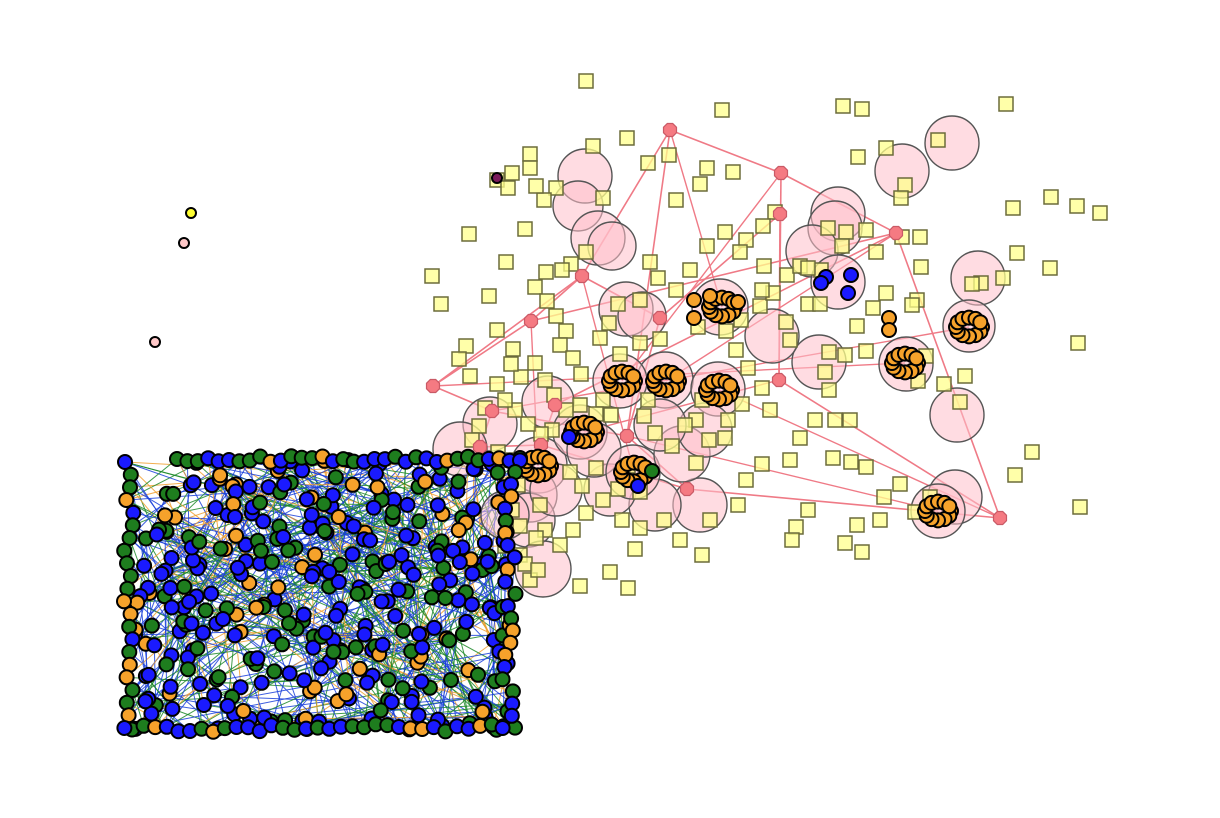 This screenshot has height=818, width=1220. I want to click on pink-edge, so click(696, 218).